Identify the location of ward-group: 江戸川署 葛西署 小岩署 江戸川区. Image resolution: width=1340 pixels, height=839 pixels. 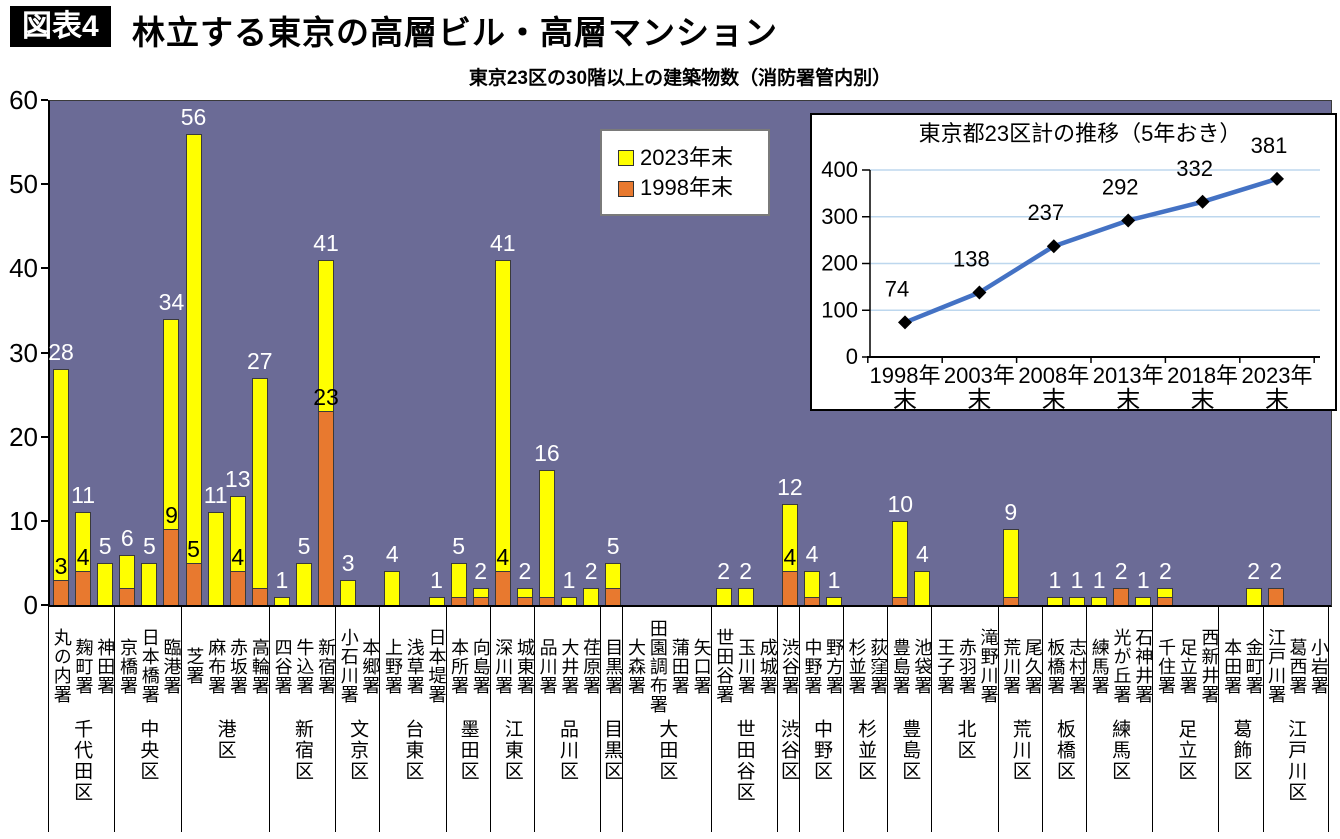
(1295, 719).